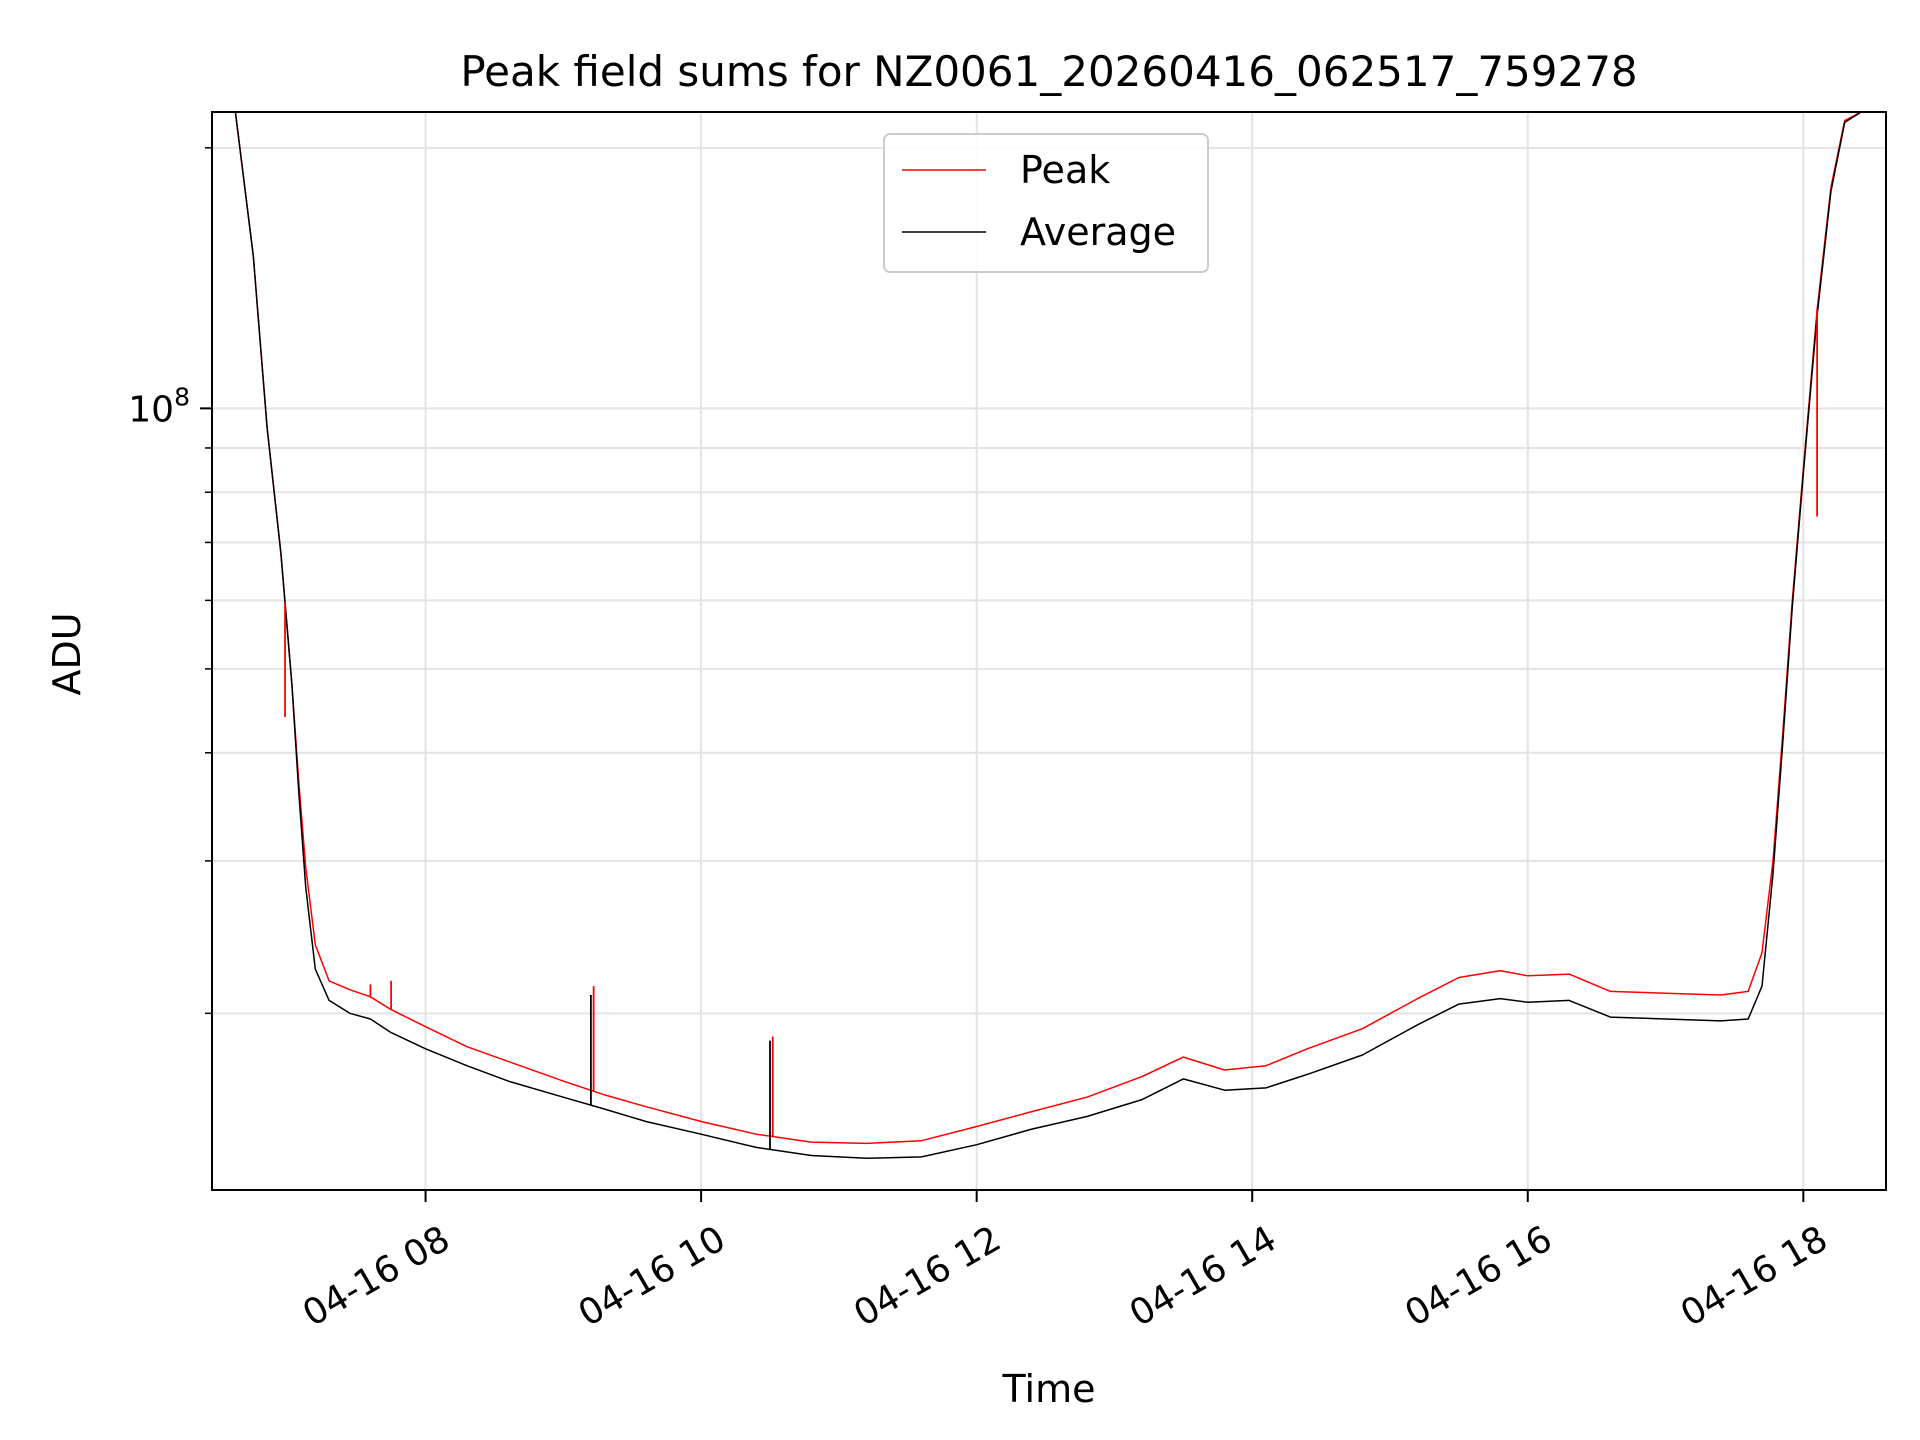  What do you see at coordinates (151, 409) in the screenshot?
I see `y-tick-label-base: 10` at bounding box center [151, 409].